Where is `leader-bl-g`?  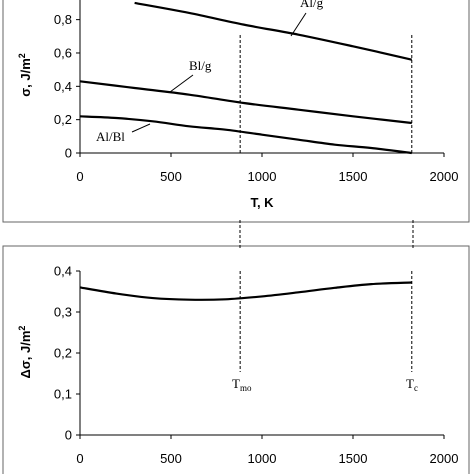 leader-bl-g is located at coordinates (181, 83).